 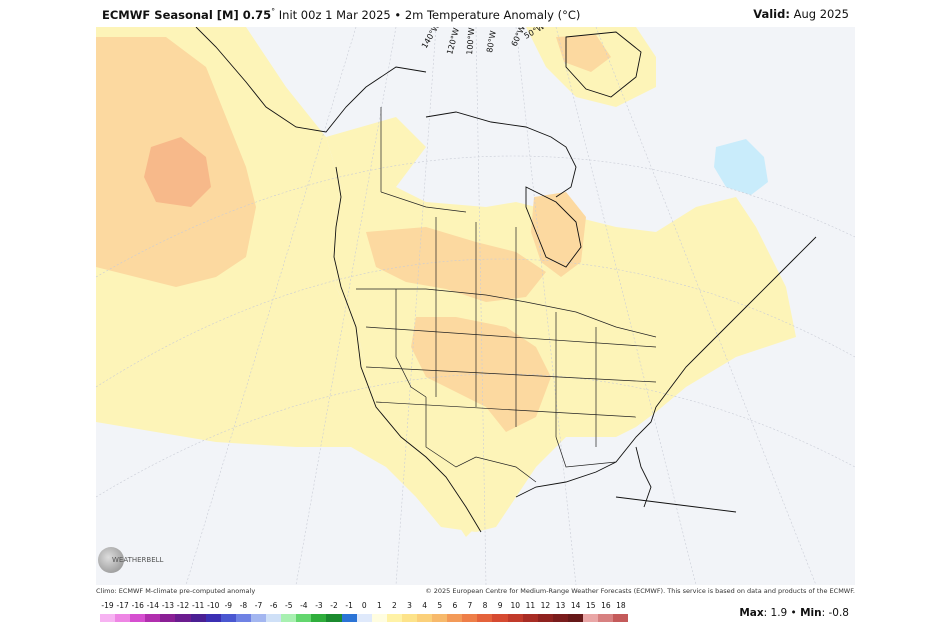 What do you see at coordinates (187, 14) in the screenshot?
I see `model-name: ECMWF Seasonal [M] 0.75` at bounding box center [187, 14].